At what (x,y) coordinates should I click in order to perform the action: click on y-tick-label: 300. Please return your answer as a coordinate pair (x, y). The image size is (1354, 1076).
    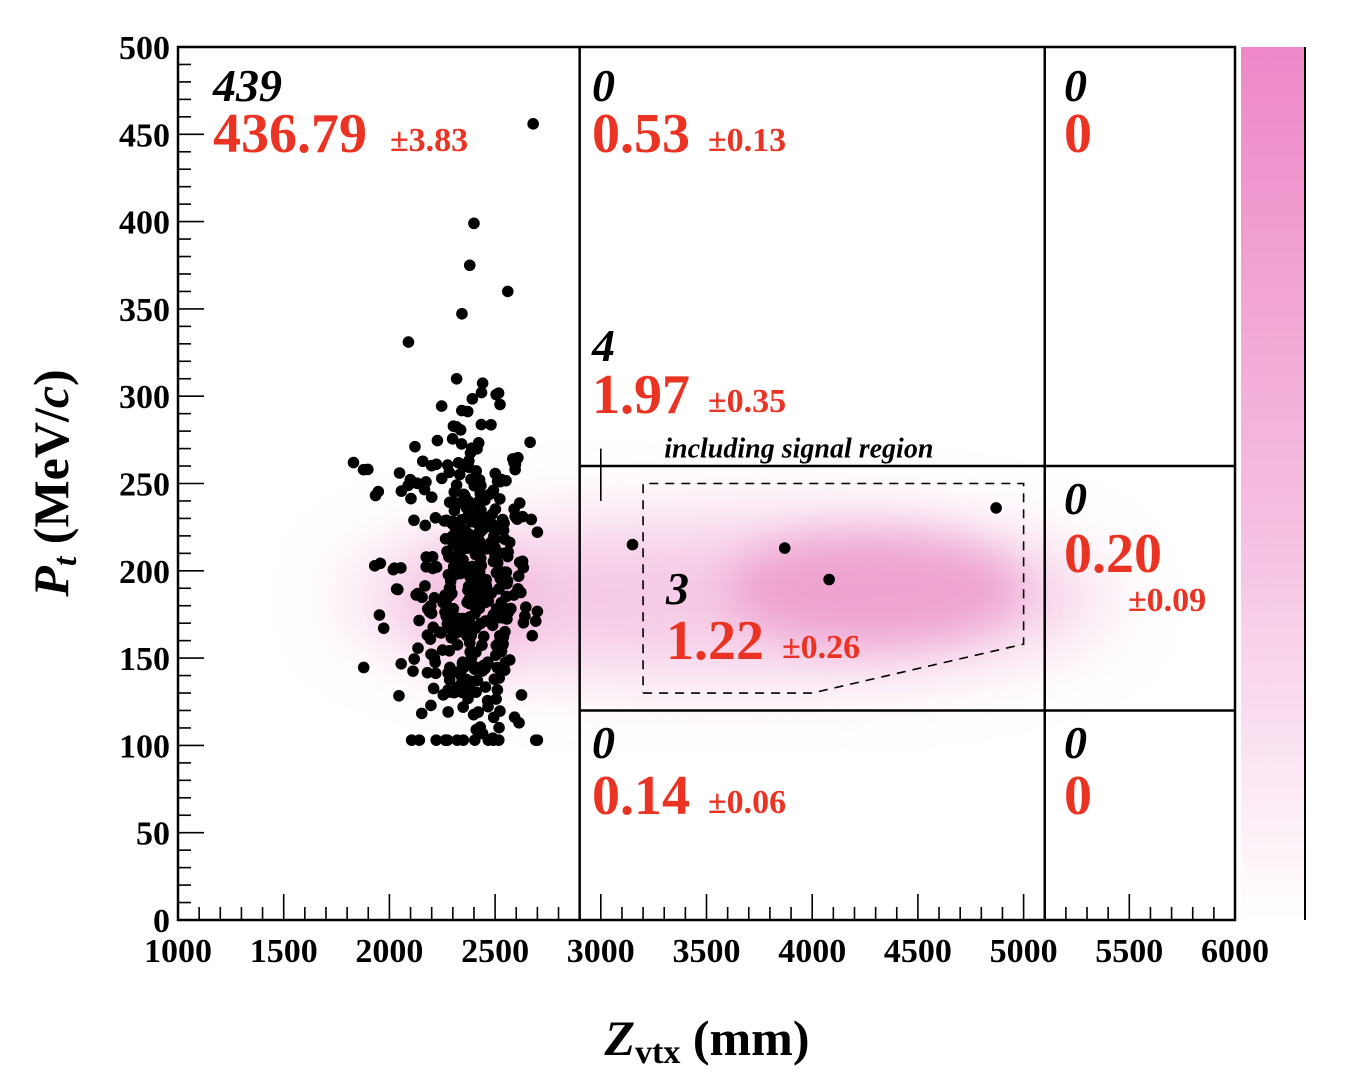
    Looking at the image, I should click on (144, 397).